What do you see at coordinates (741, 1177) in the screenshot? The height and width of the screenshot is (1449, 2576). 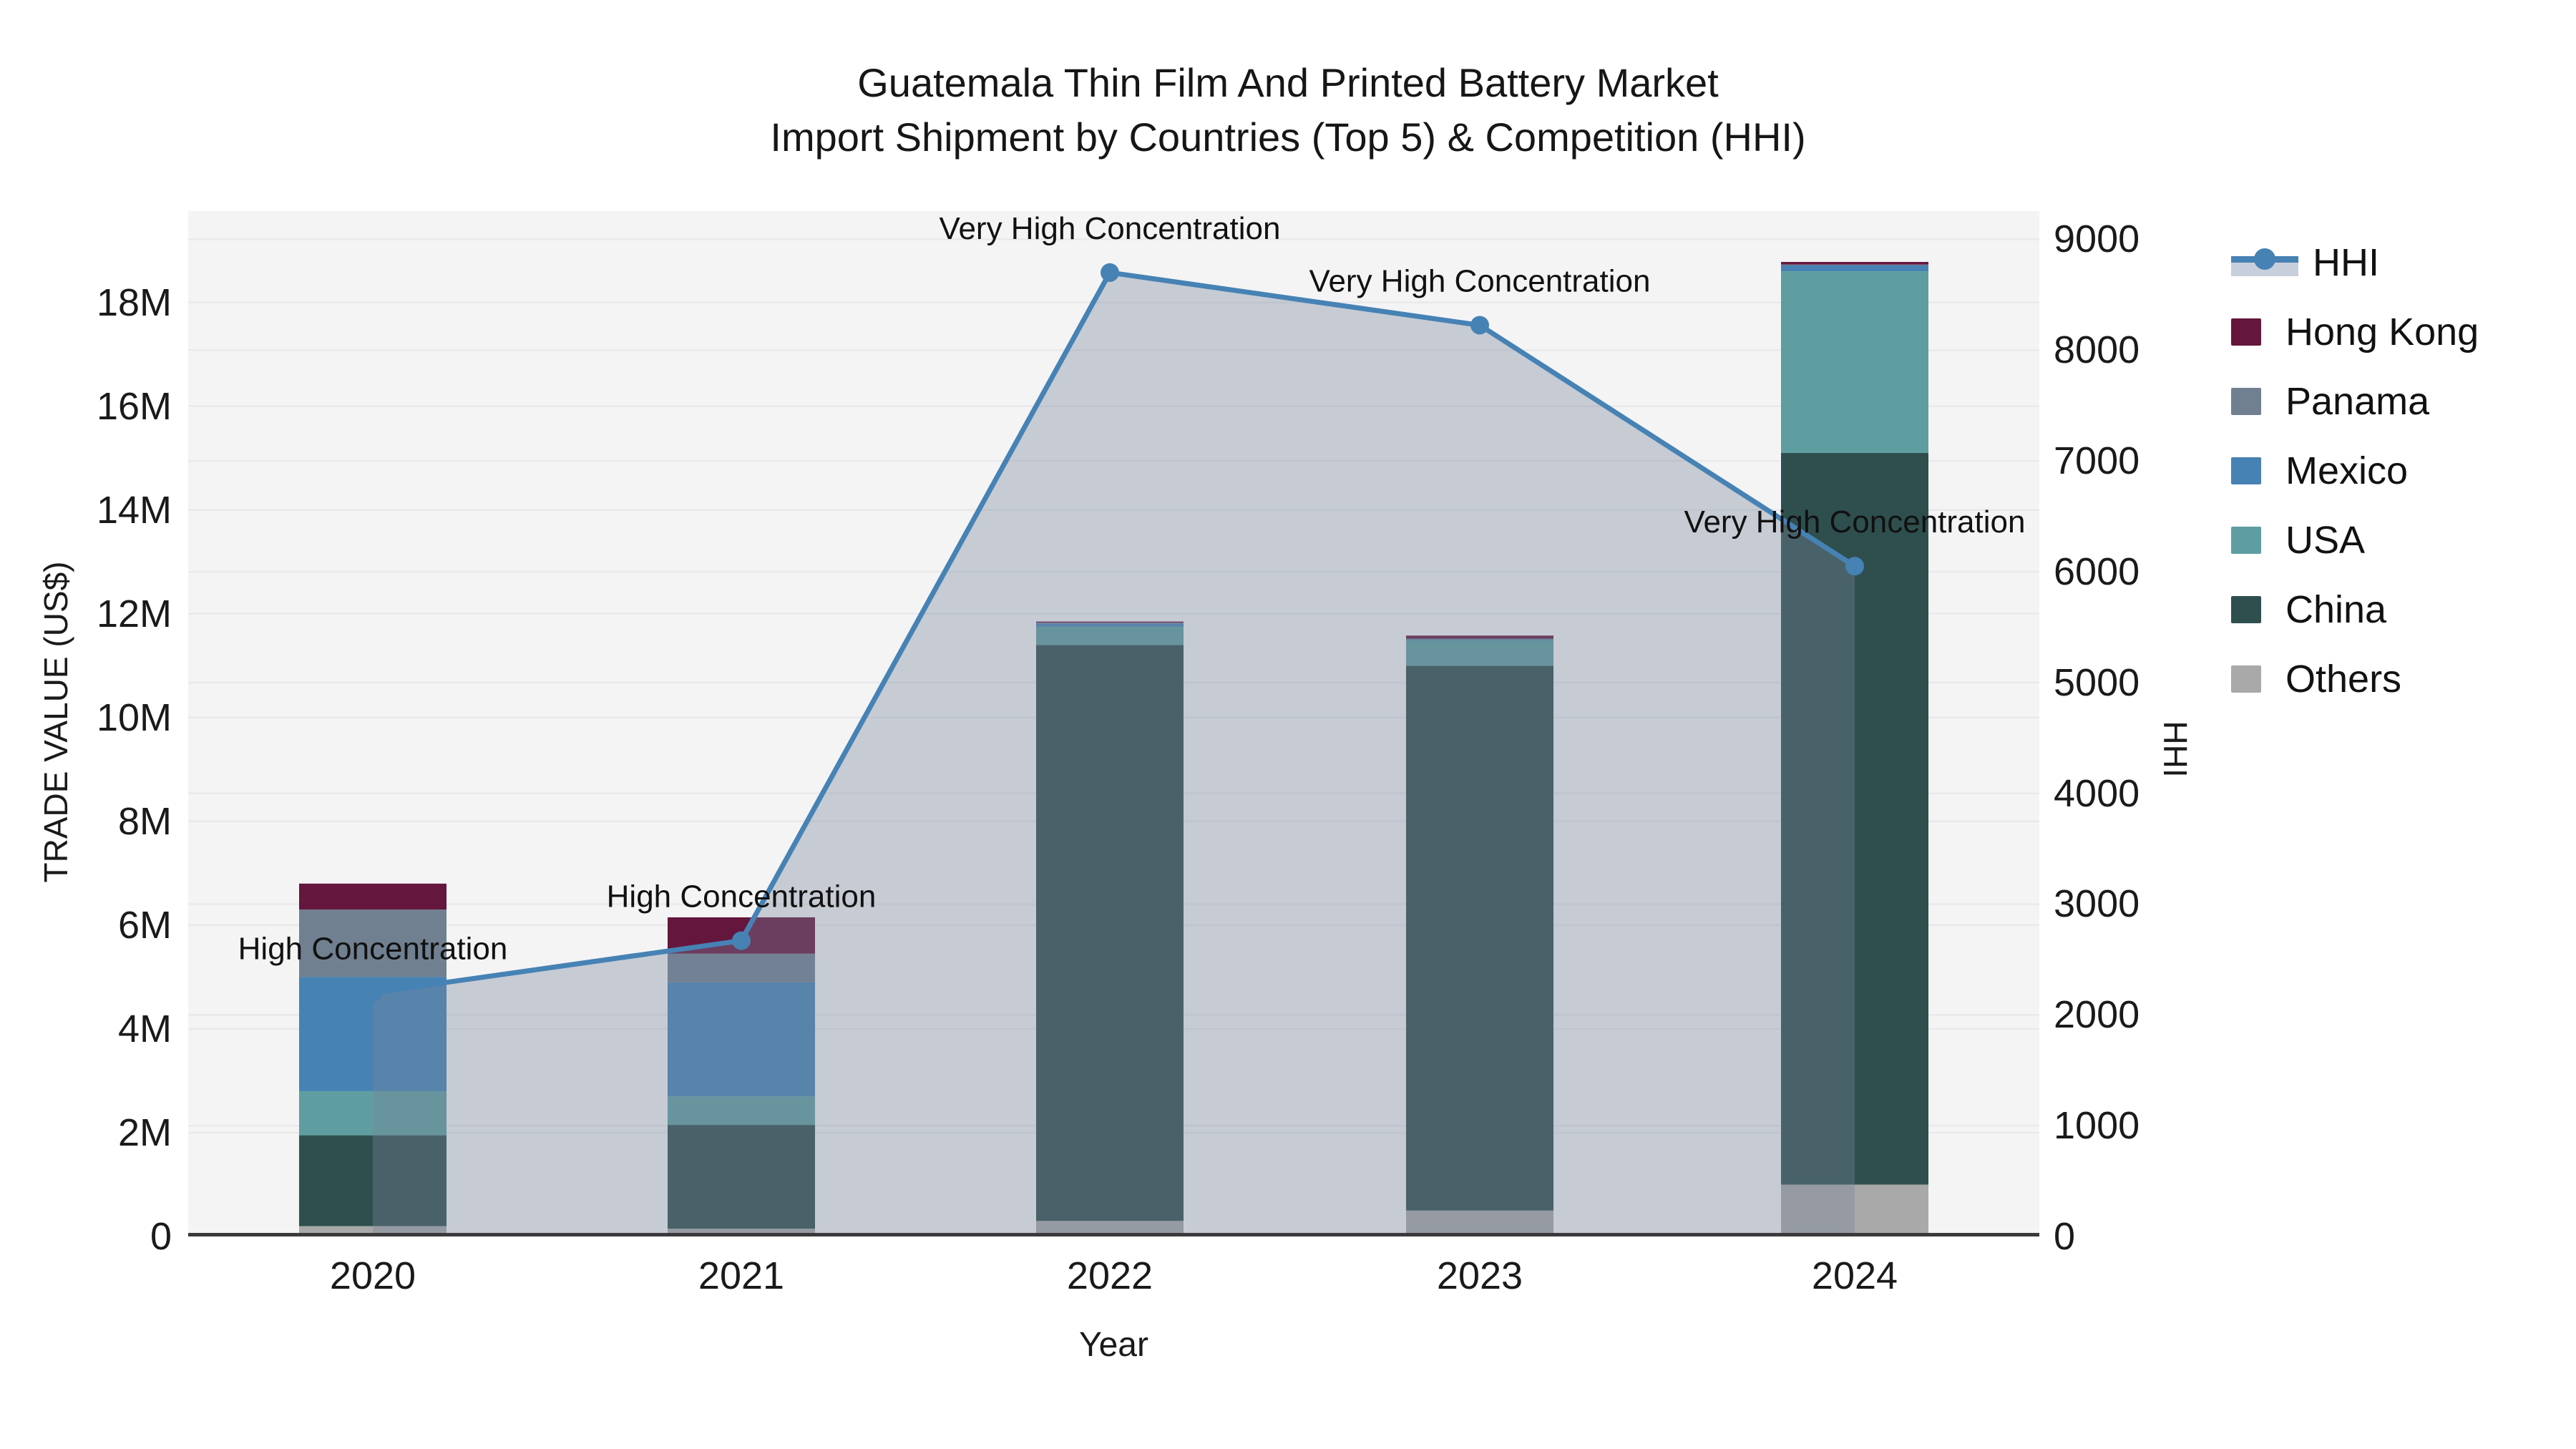 I see `bar-segment-china-2021` at bounding box center [741, 1177].